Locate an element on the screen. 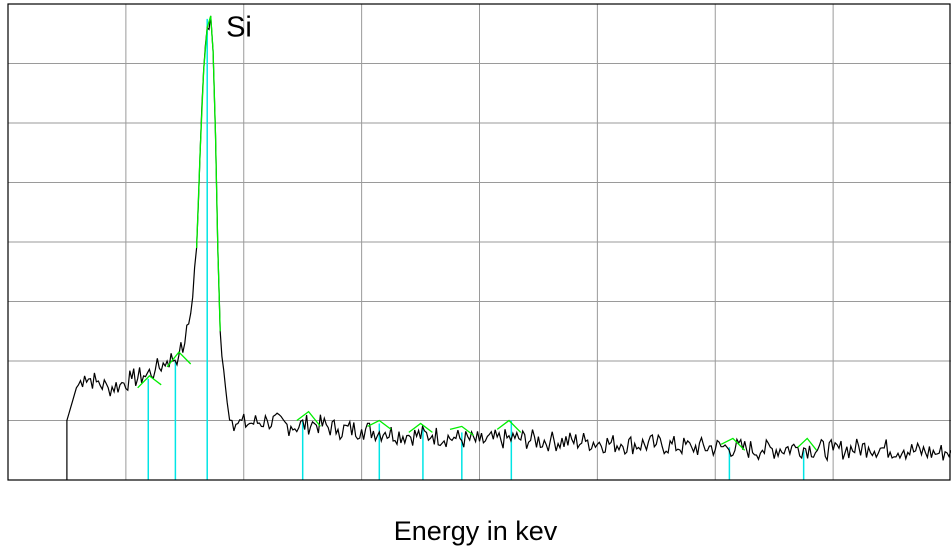 The width and height of the screenshot is (951, 554). element-label-si: Si is located at coordinates (239, 28).